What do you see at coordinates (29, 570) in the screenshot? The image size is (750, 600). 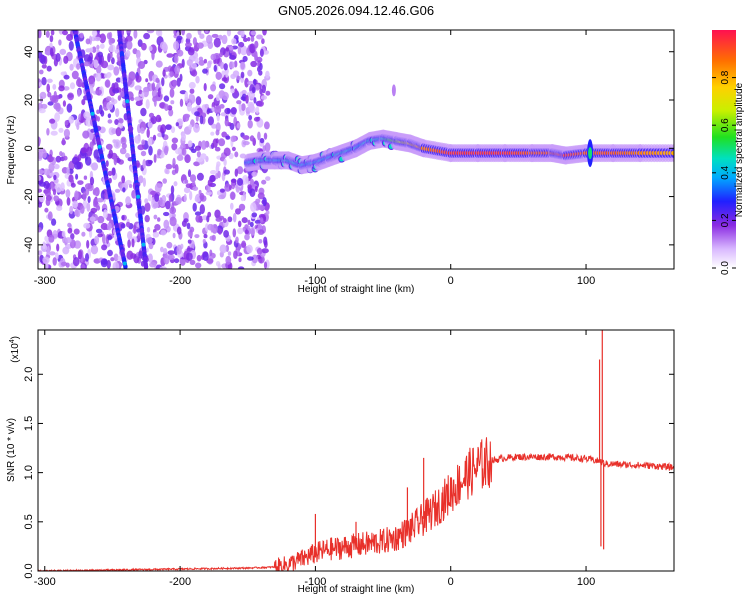 I see `y-tick-label: 0.0` at bounding box center [29, 570].